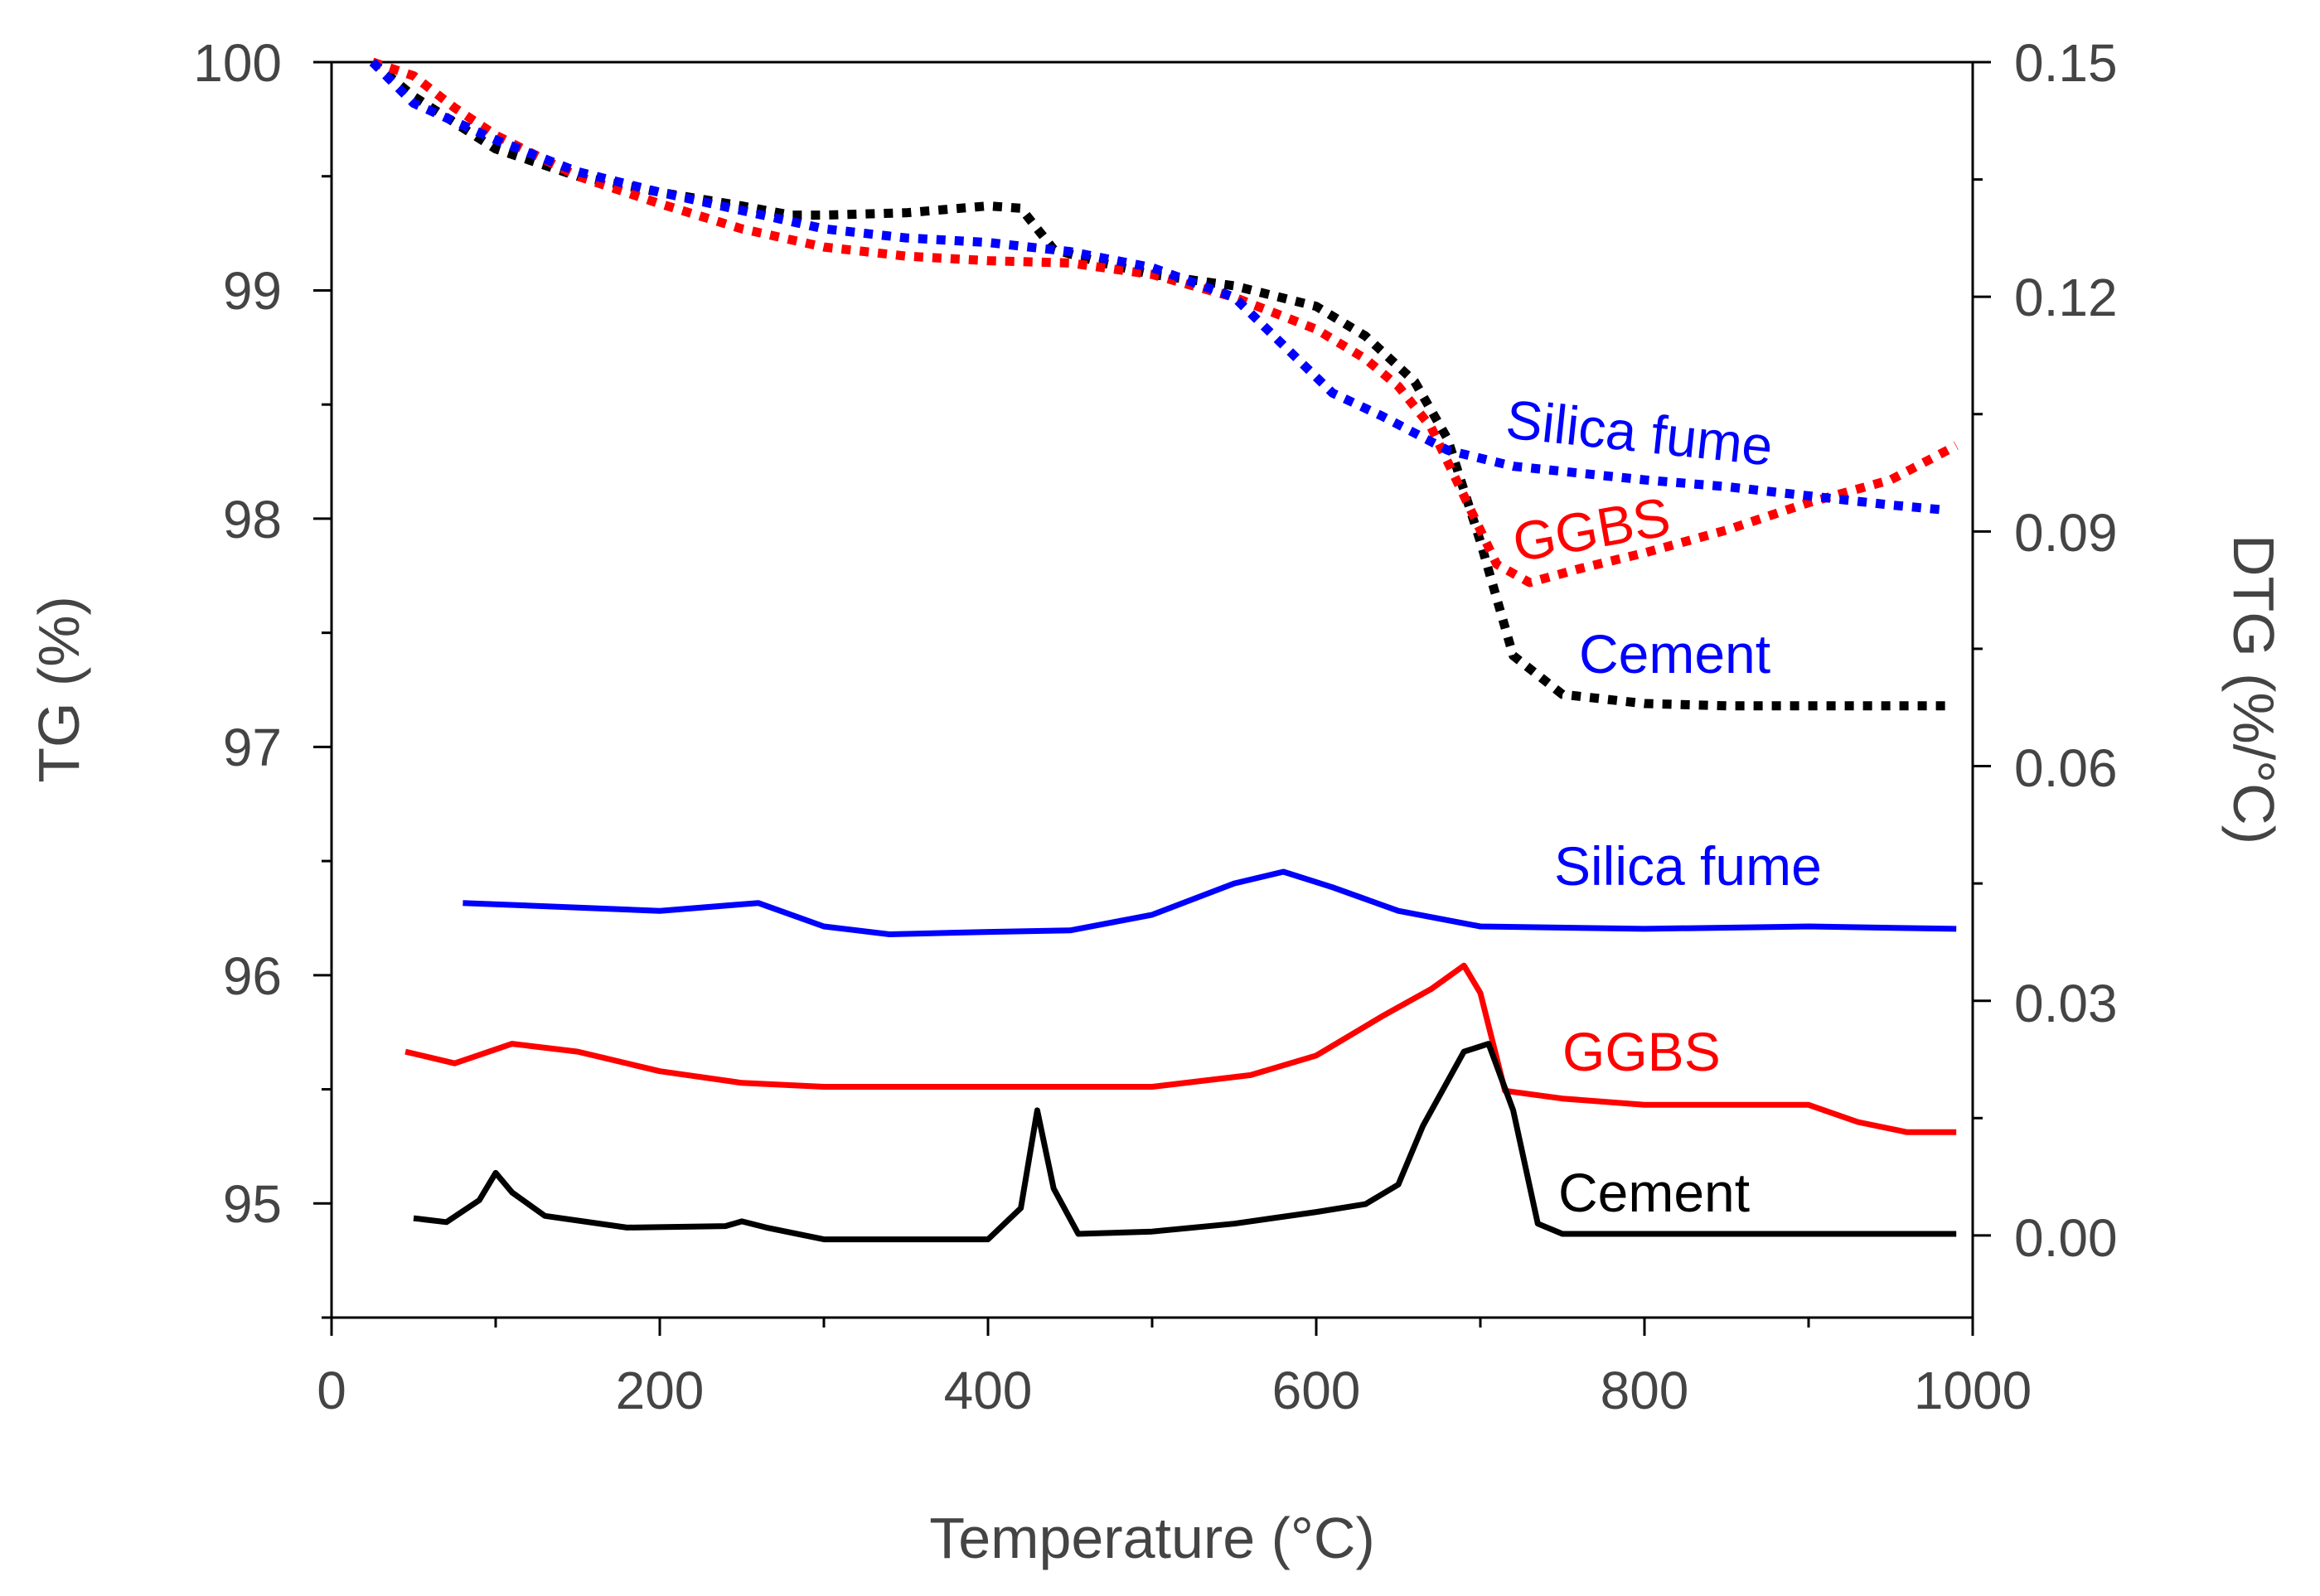 The image size is (2320, 1596). Describe the element at coordinates (1210, 902) in the screenshot. I see `dtg-series-silica-fume` at that location.